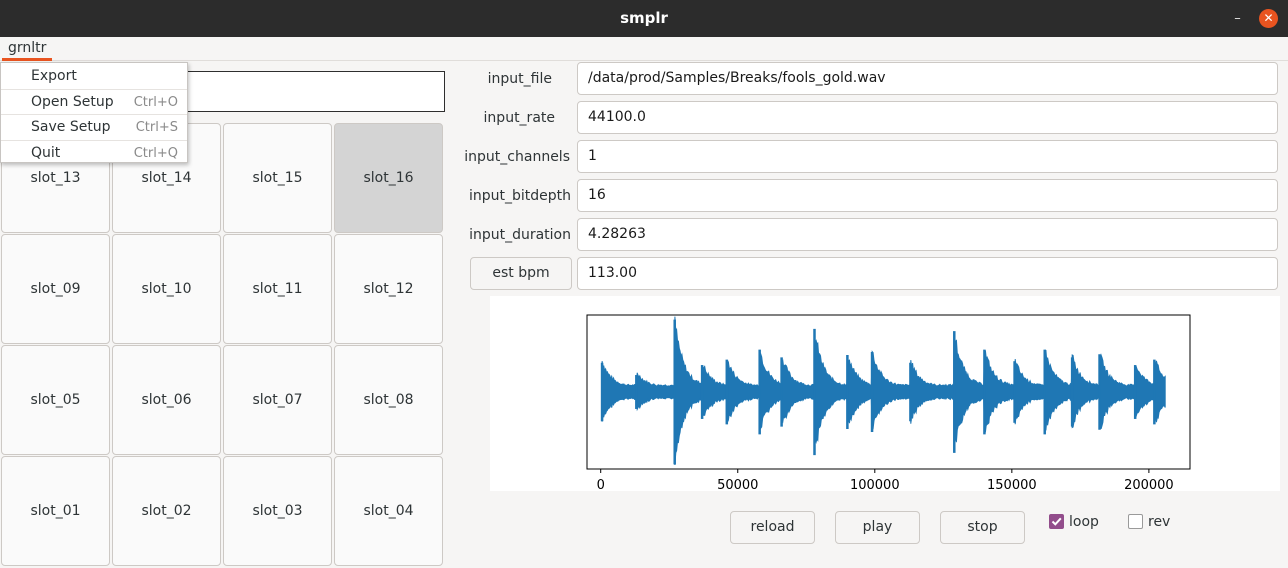  What do you see at coordinates (1149, 484) in the screenshot?
I see `x-tick-label: 200000` at bounding box center [1149, 484].